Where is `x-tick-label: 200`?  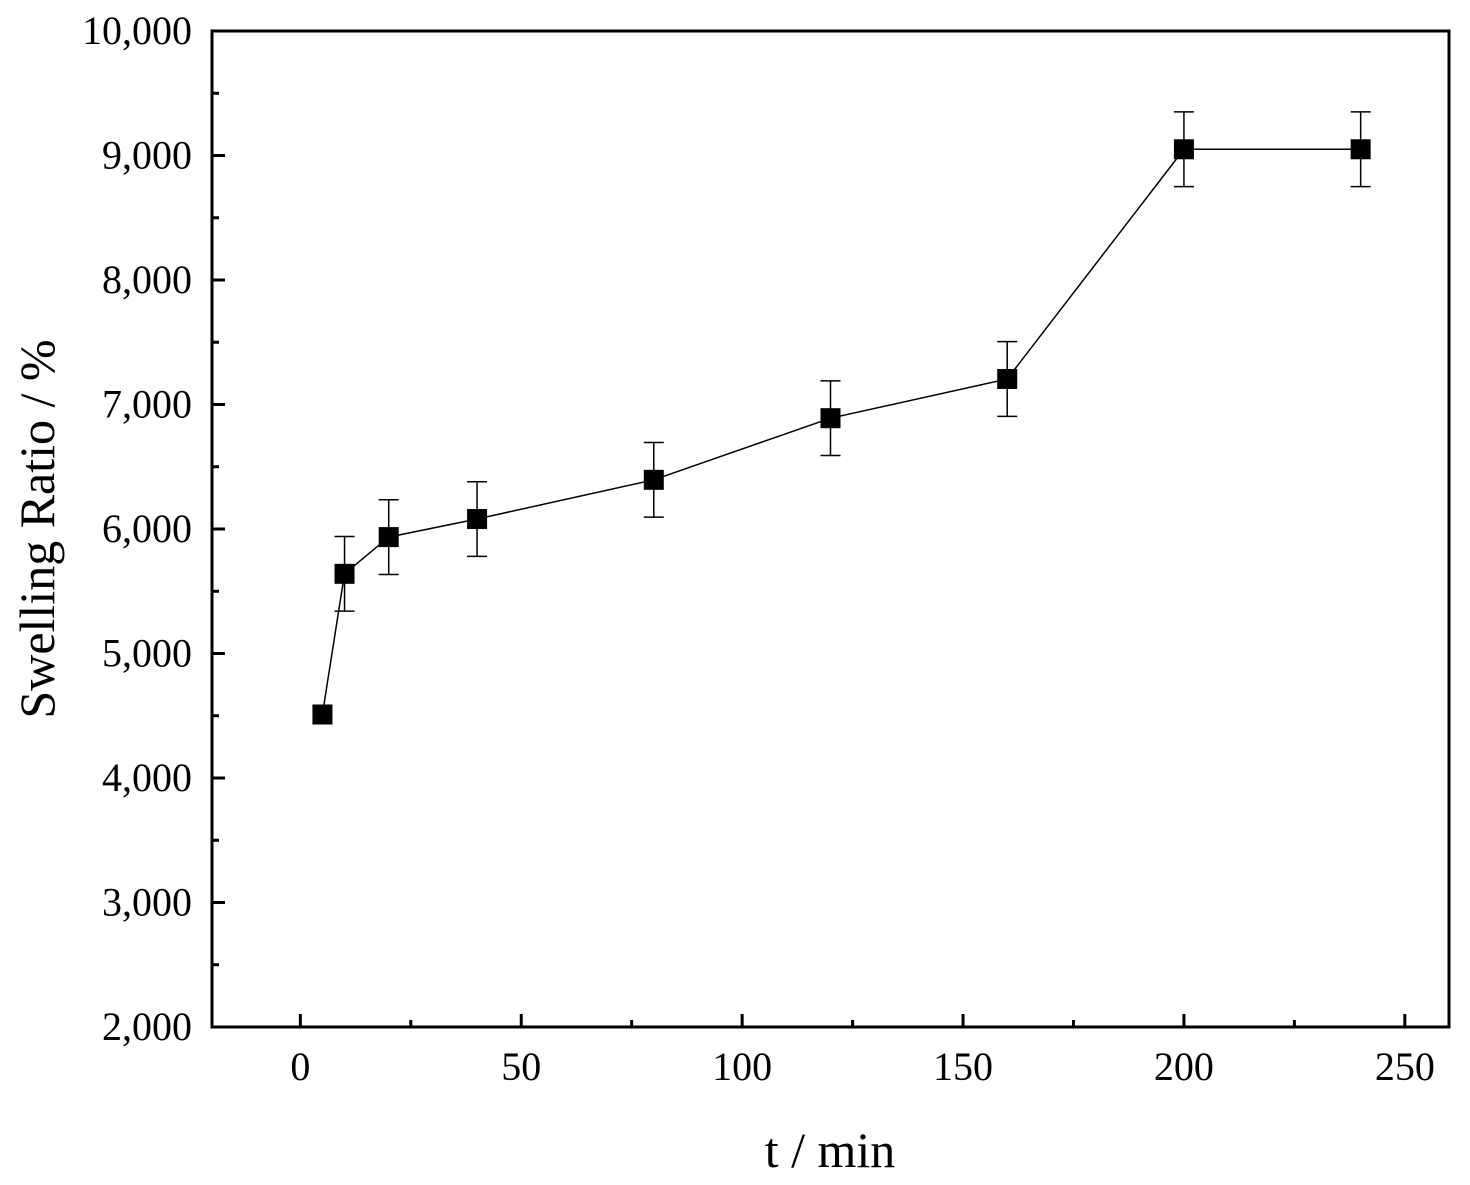 x-tick-label: 200 is located at coordinates (1184, 1066).